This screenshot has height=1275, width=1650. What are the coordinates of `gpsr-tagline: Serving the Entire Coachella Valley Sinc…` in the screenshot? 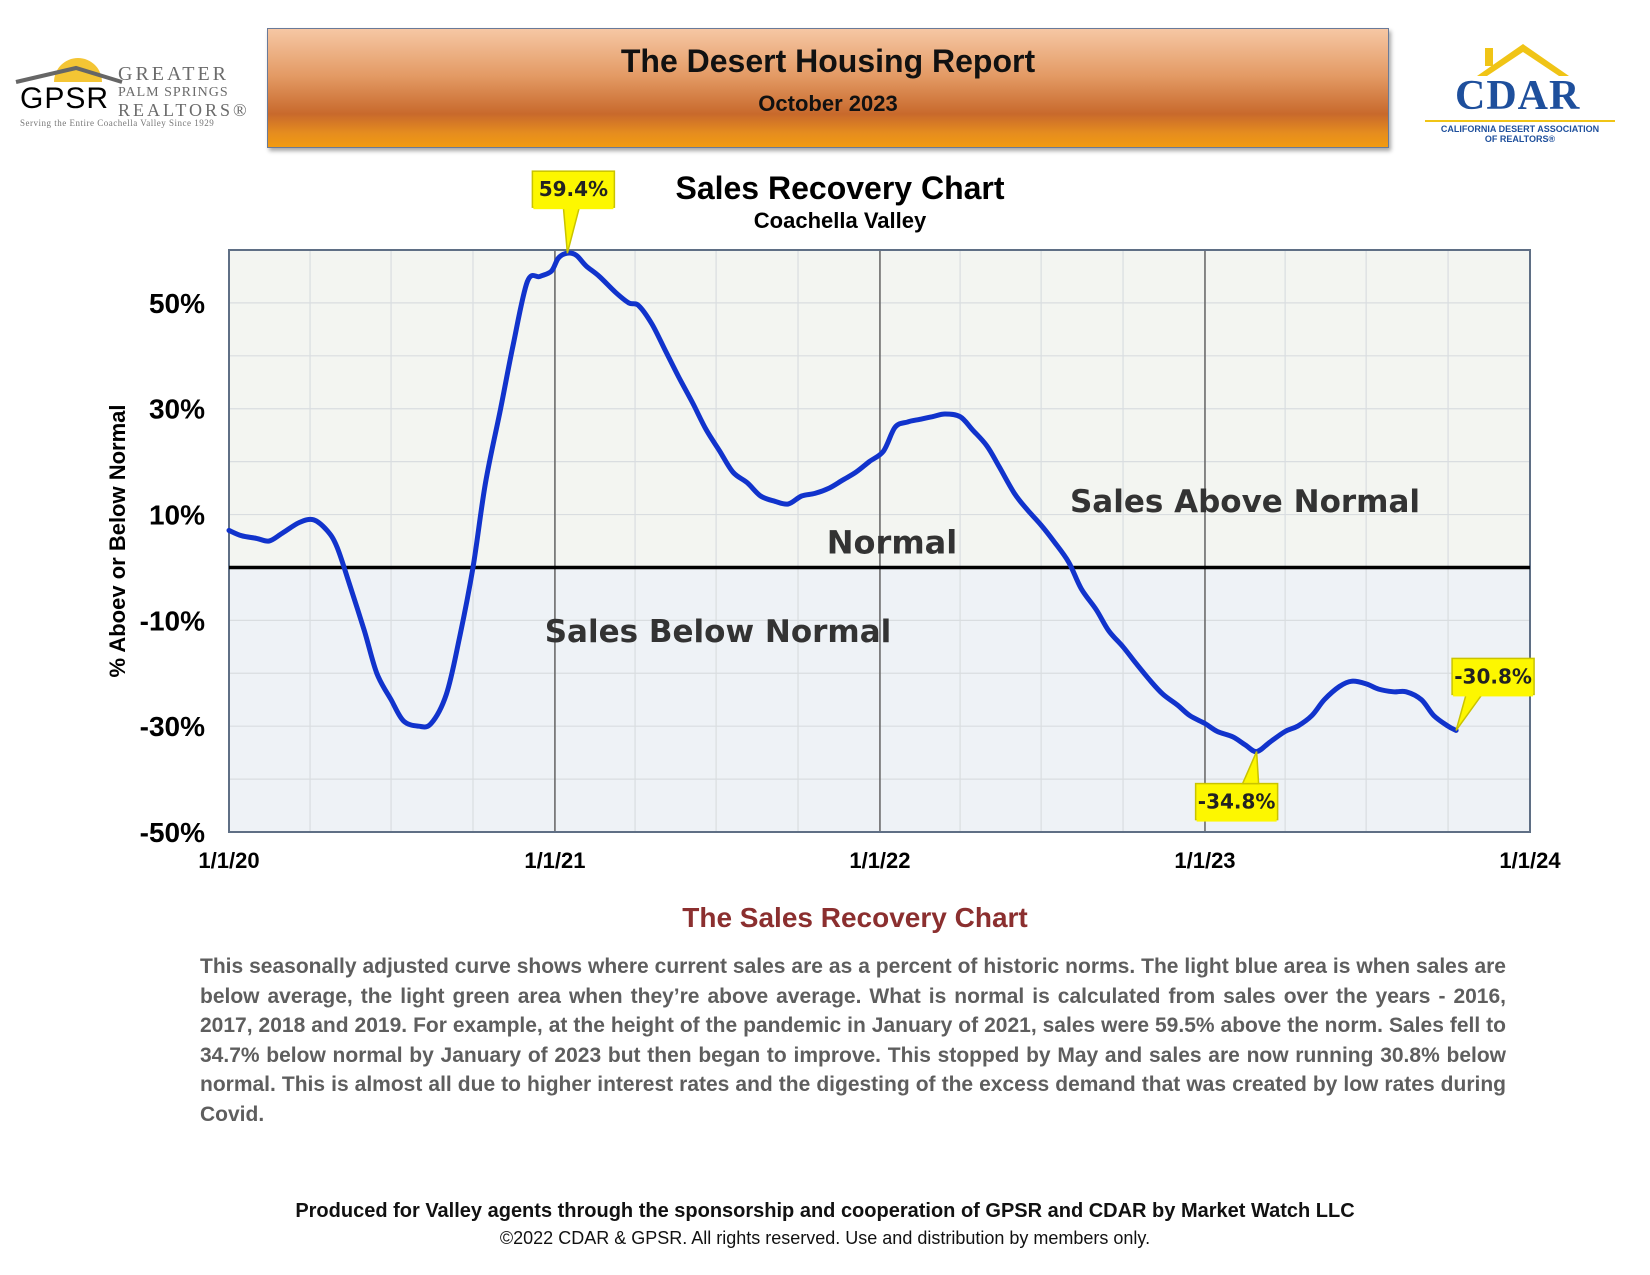 It's located at (117, 123).